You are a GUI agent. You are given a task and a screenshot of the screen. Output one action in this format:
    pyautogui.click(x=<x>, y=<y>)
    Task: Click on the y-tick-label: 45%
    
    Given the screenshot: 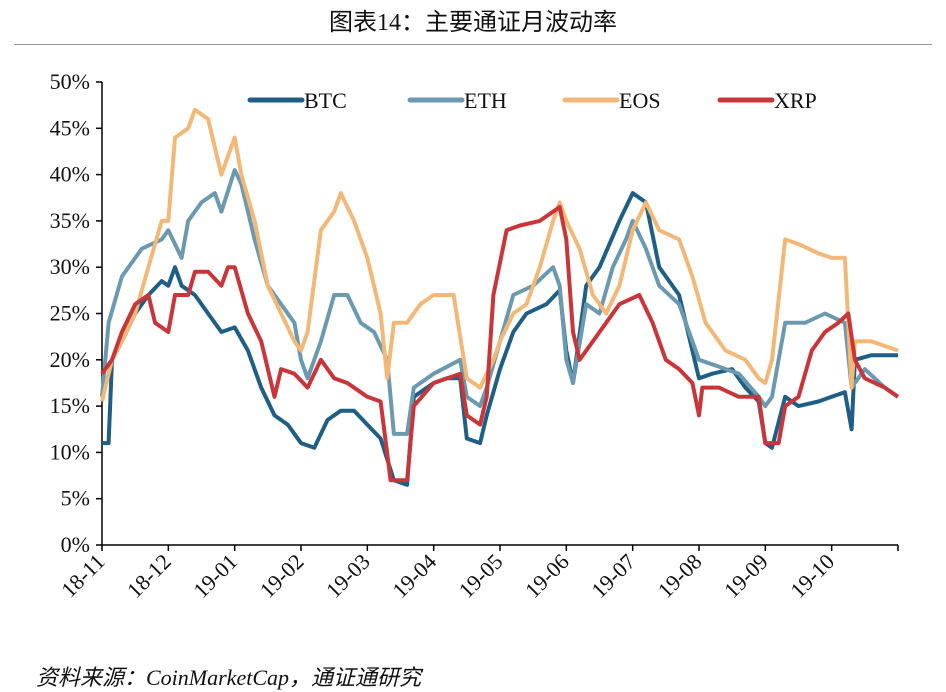 What is the action you would take?
    pyautogui.click(x=70, y=127)
    